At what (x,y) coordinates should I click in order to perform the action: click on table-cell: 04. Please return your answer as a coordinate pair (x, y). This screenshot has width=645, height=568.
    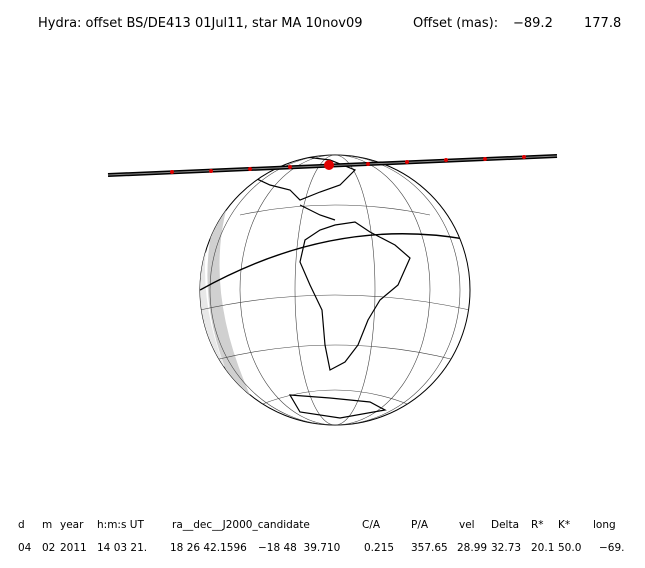
    Looking at the image, I should click on (25, 548).